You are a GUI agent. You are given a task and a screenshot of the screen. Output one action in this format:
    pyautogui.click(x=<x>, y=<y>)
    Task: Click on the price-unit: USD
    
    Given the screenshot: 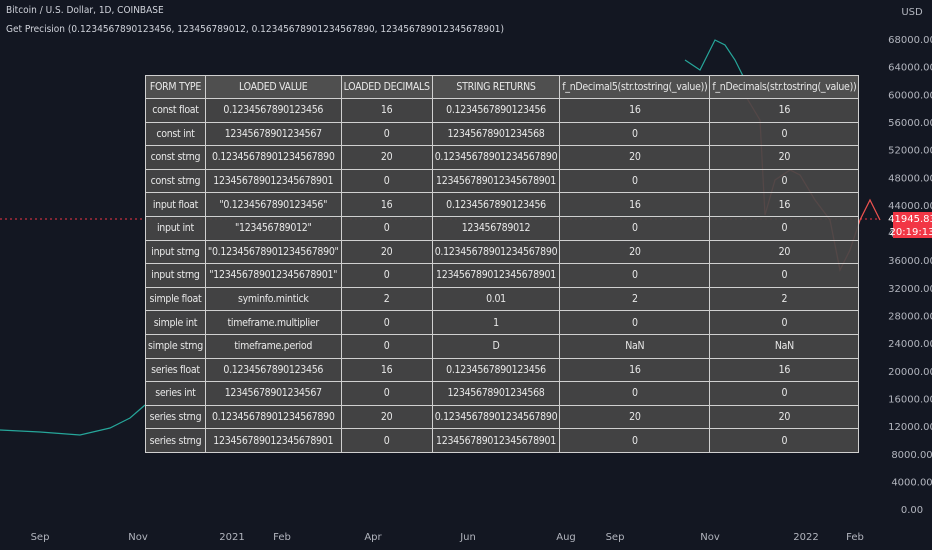 What is the action you would take?
    pyautogui.click(x=912, y=12)
    